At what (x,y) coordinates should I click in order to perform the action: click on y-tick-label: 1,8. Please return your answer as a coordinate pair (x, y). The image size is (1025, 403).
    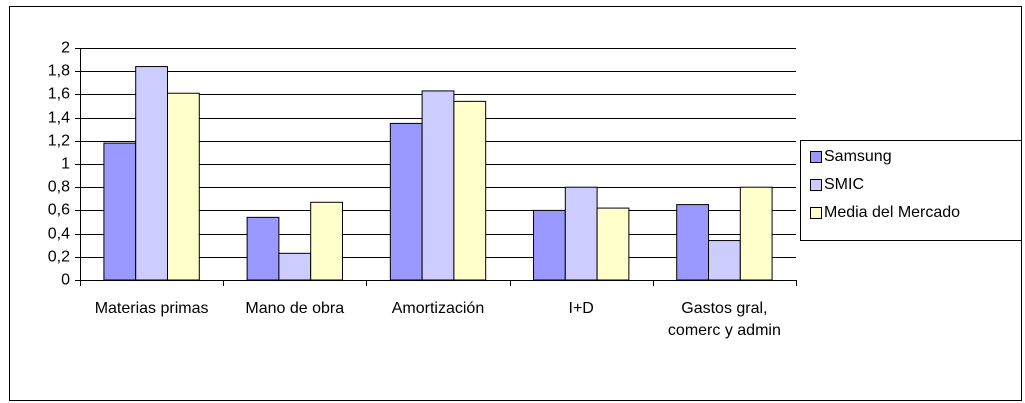
    Looking at the image, I should click on (59, 71).